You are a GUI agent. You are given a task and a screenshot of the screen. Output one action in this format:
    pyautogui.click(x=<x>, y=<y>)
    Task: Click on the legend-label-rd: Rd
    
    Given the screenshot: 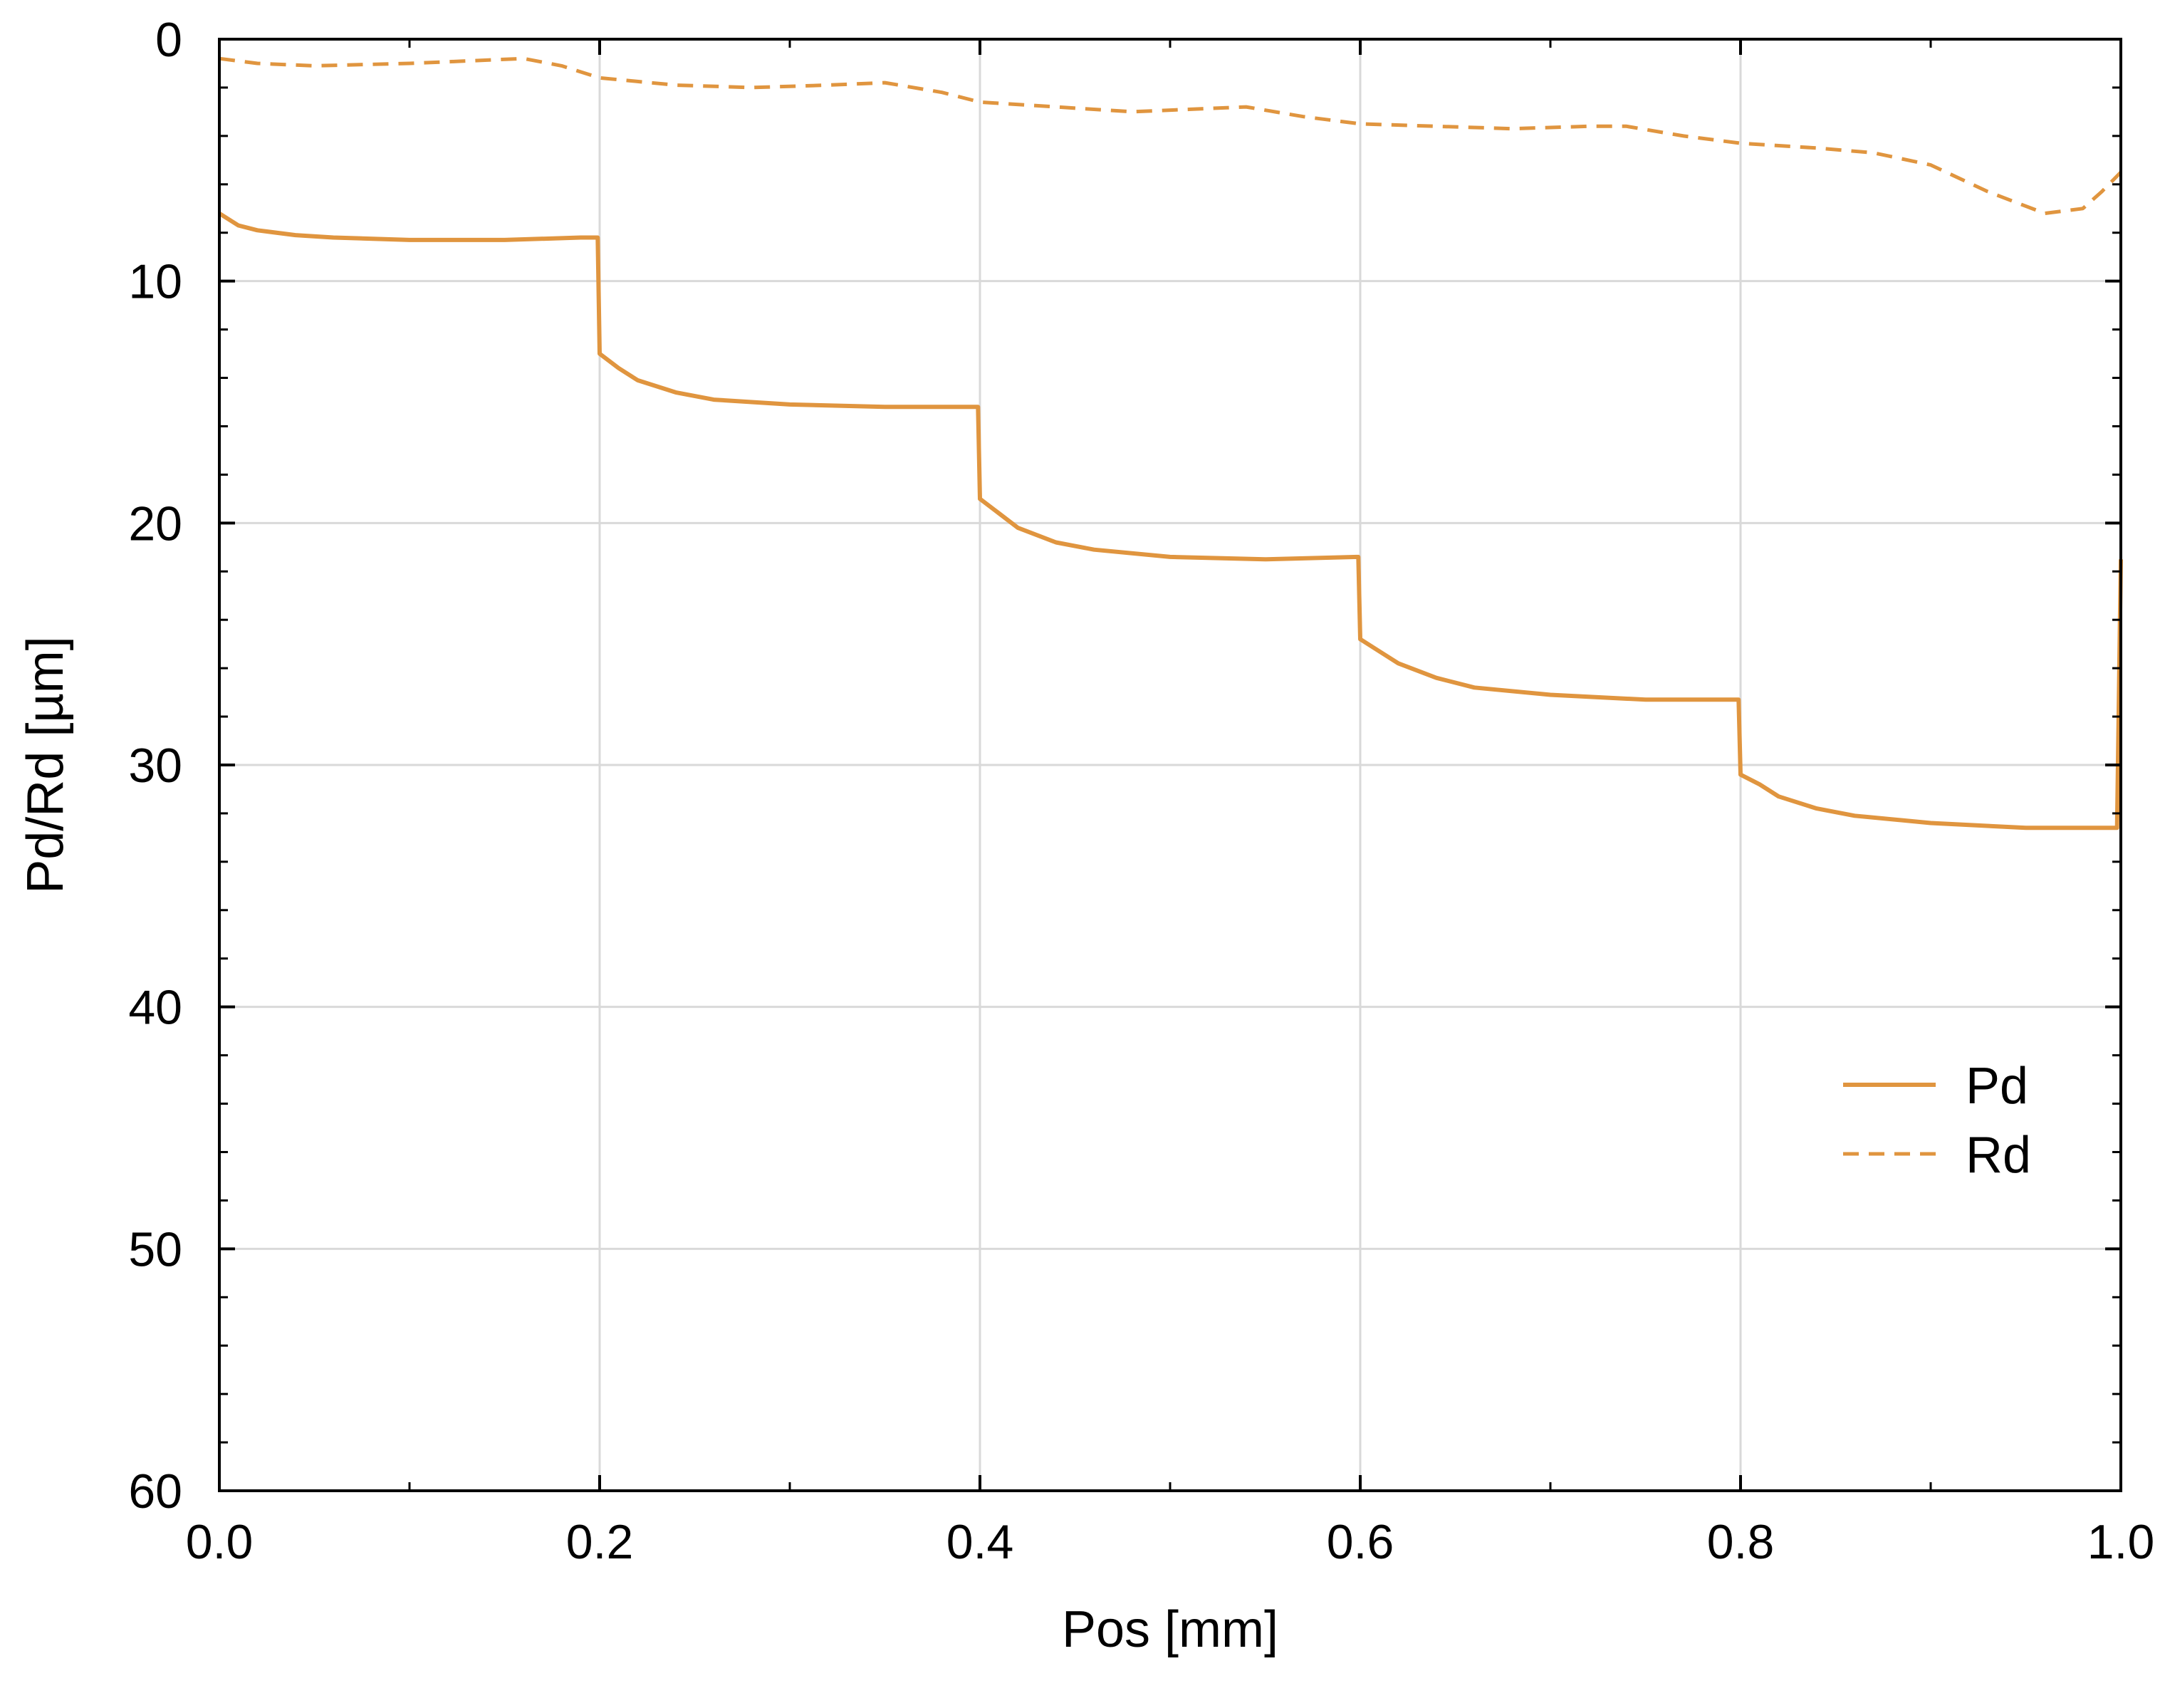 What is the action you would take?
    pyautogui.click(x=1998, y=1155)
    